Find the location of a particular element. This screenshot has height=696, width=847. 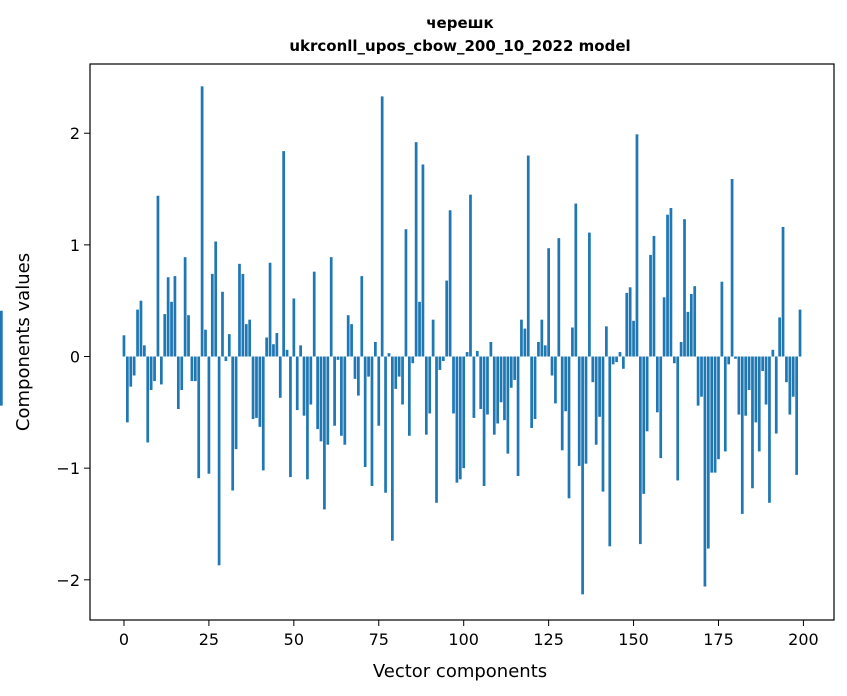

y-tick-label: 1 is located at coordinates (75, 245).